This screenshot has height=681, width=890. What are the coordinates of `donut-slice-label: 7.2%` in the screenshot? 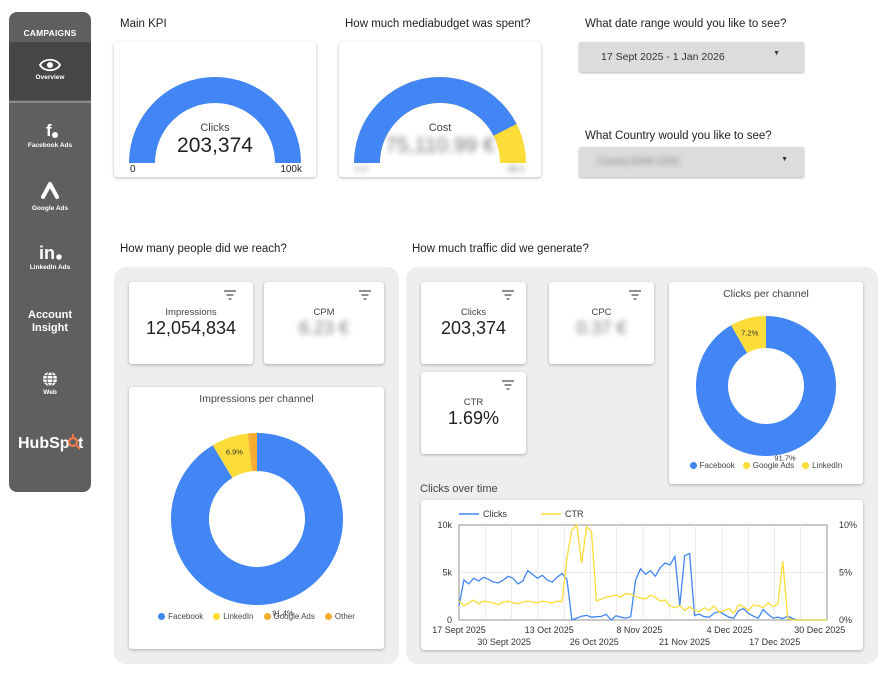 It's located at (749, 332).